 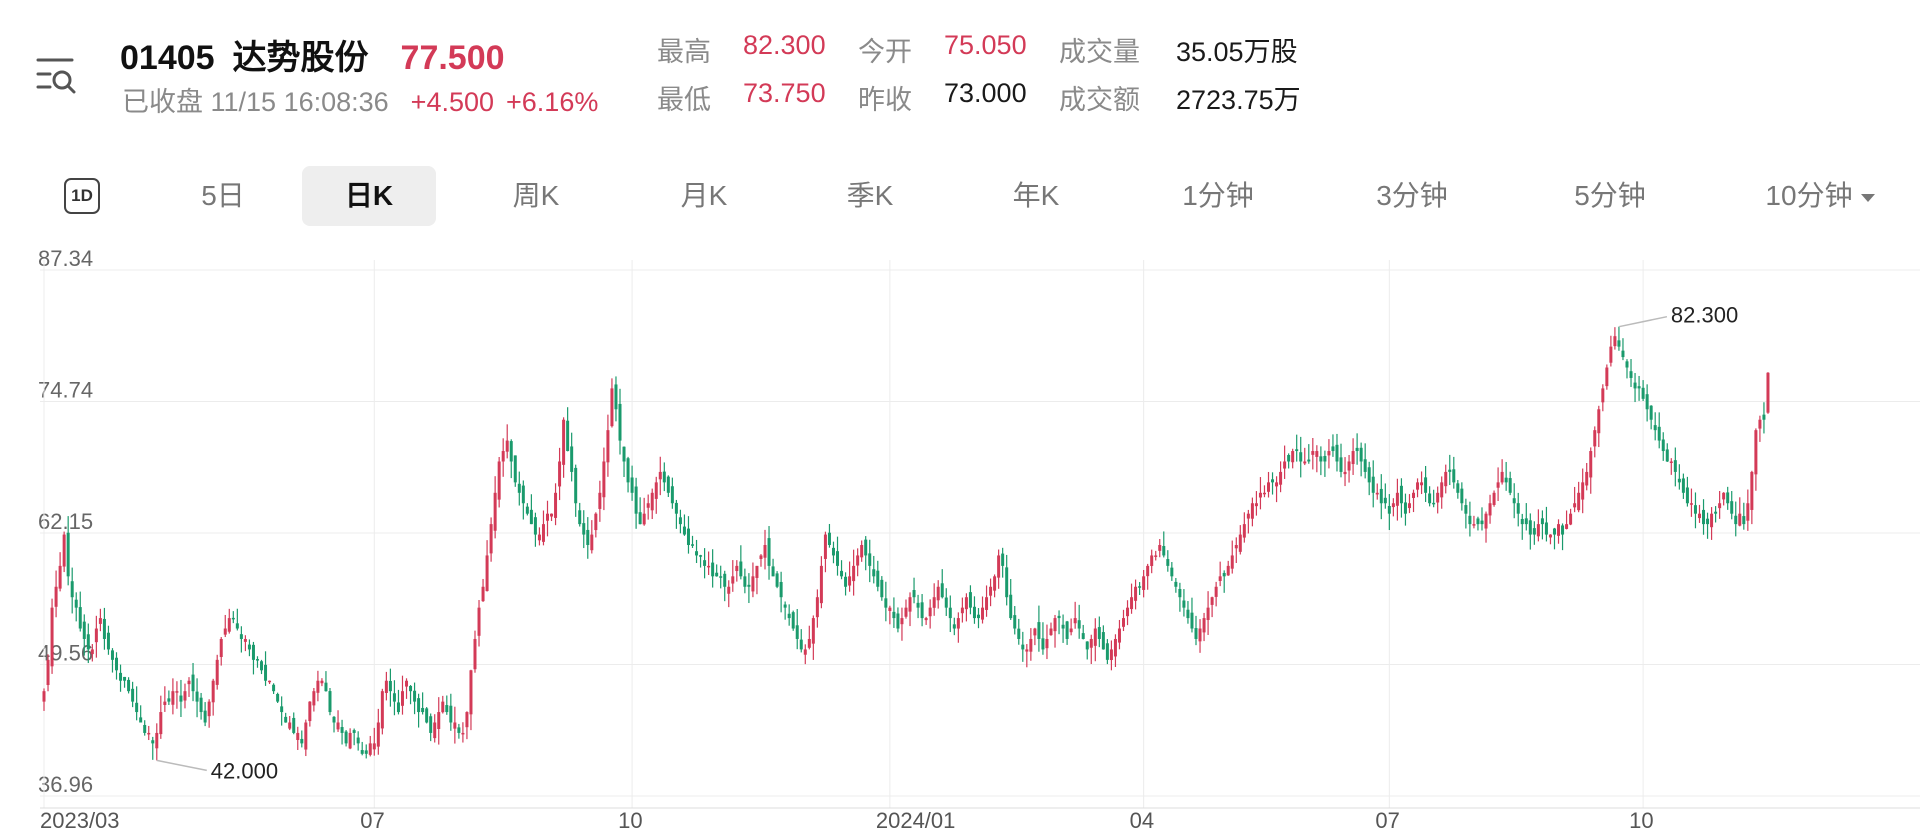 What do you see at coordinates (784, 93) in the screenshot?
I see `stat-low-value: 73.750` at bounding box center [784, 93].